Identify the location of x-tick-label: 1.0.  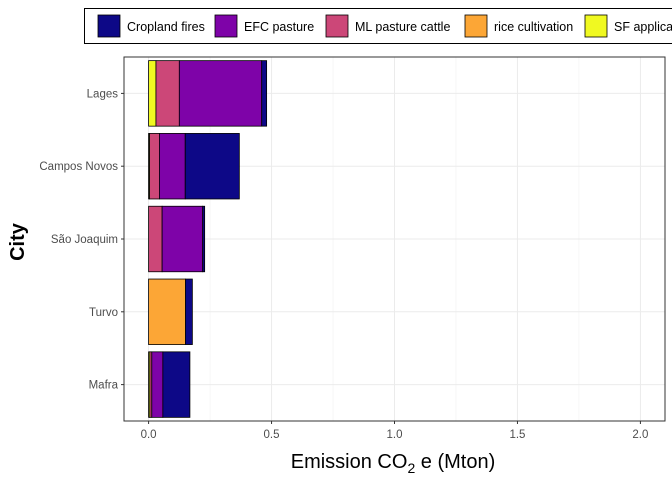
(395, 435).